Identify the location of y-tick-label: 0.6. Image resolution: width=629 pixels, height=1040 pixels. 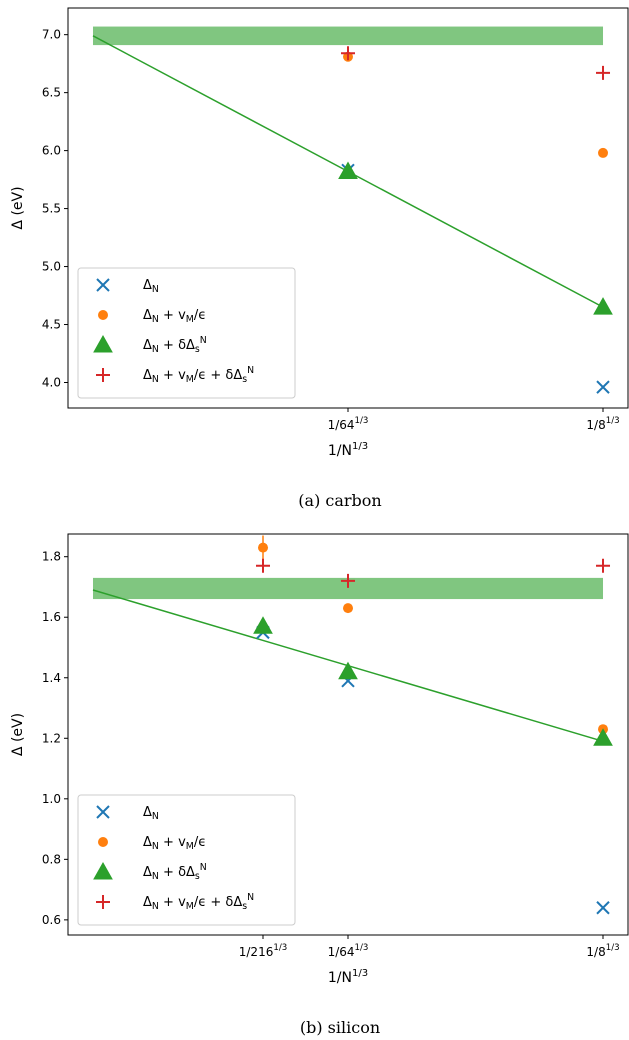
(51, 919).